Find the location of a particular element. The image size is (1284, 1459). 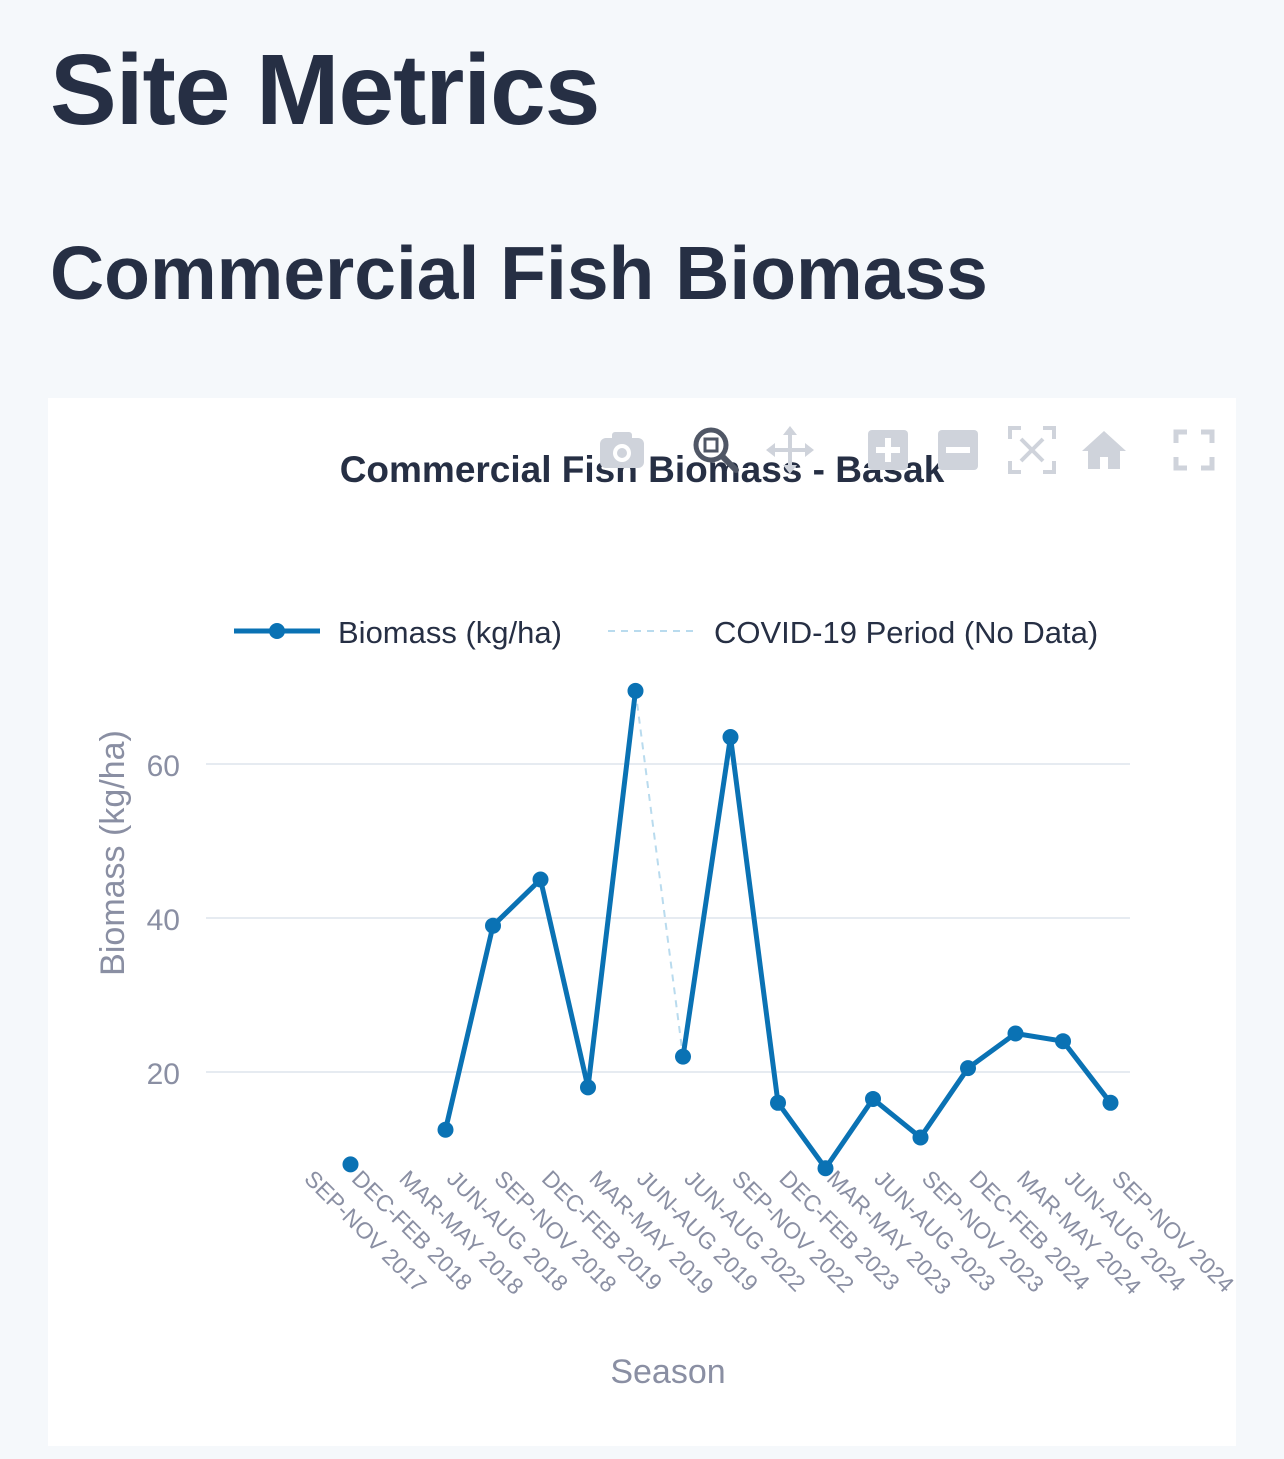

camera-icon is located at coordinates (622, 450).